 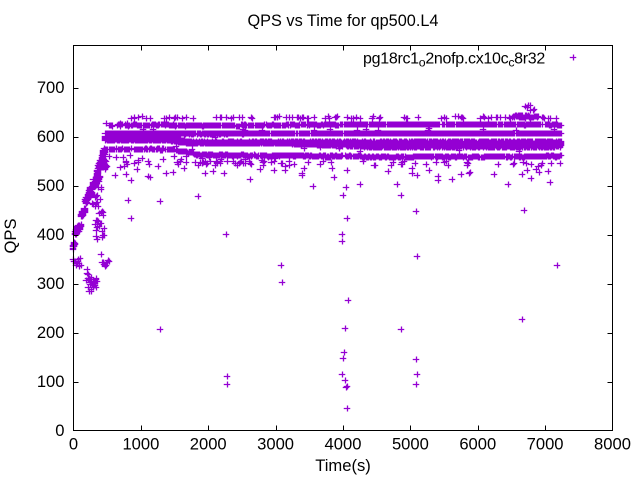 I want to click on svg-text: 4000, so click(x=343, y=444).